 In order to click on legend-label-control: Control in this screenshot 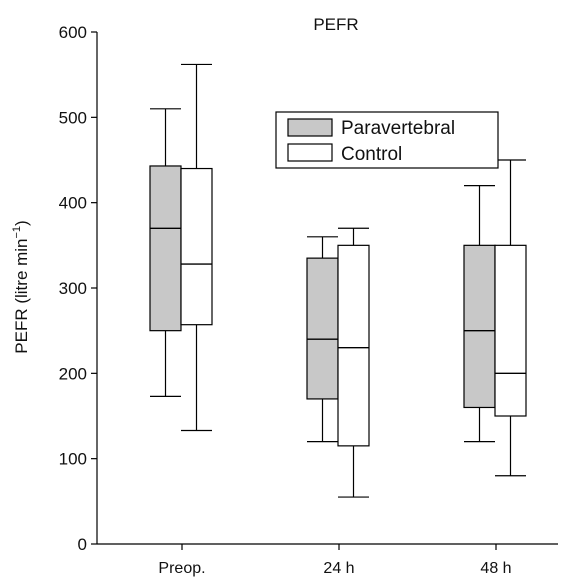, I will do `click(371, 154)`.